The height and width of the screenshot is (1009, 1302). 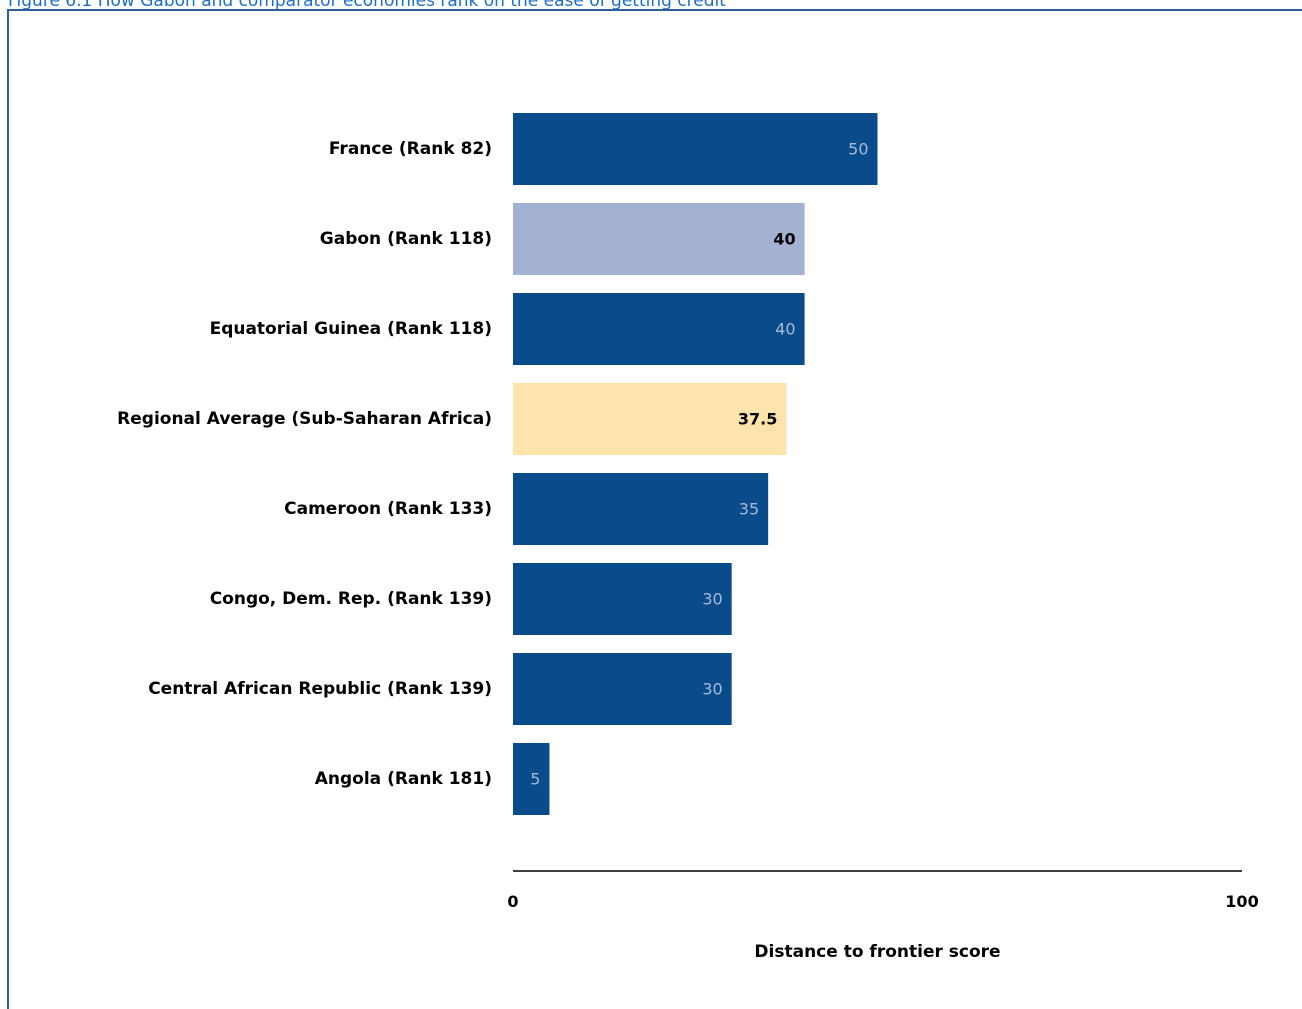 I want to click on category-label: Congo, Dem. Rep. (Rank 139), so click(x=351, y=599).